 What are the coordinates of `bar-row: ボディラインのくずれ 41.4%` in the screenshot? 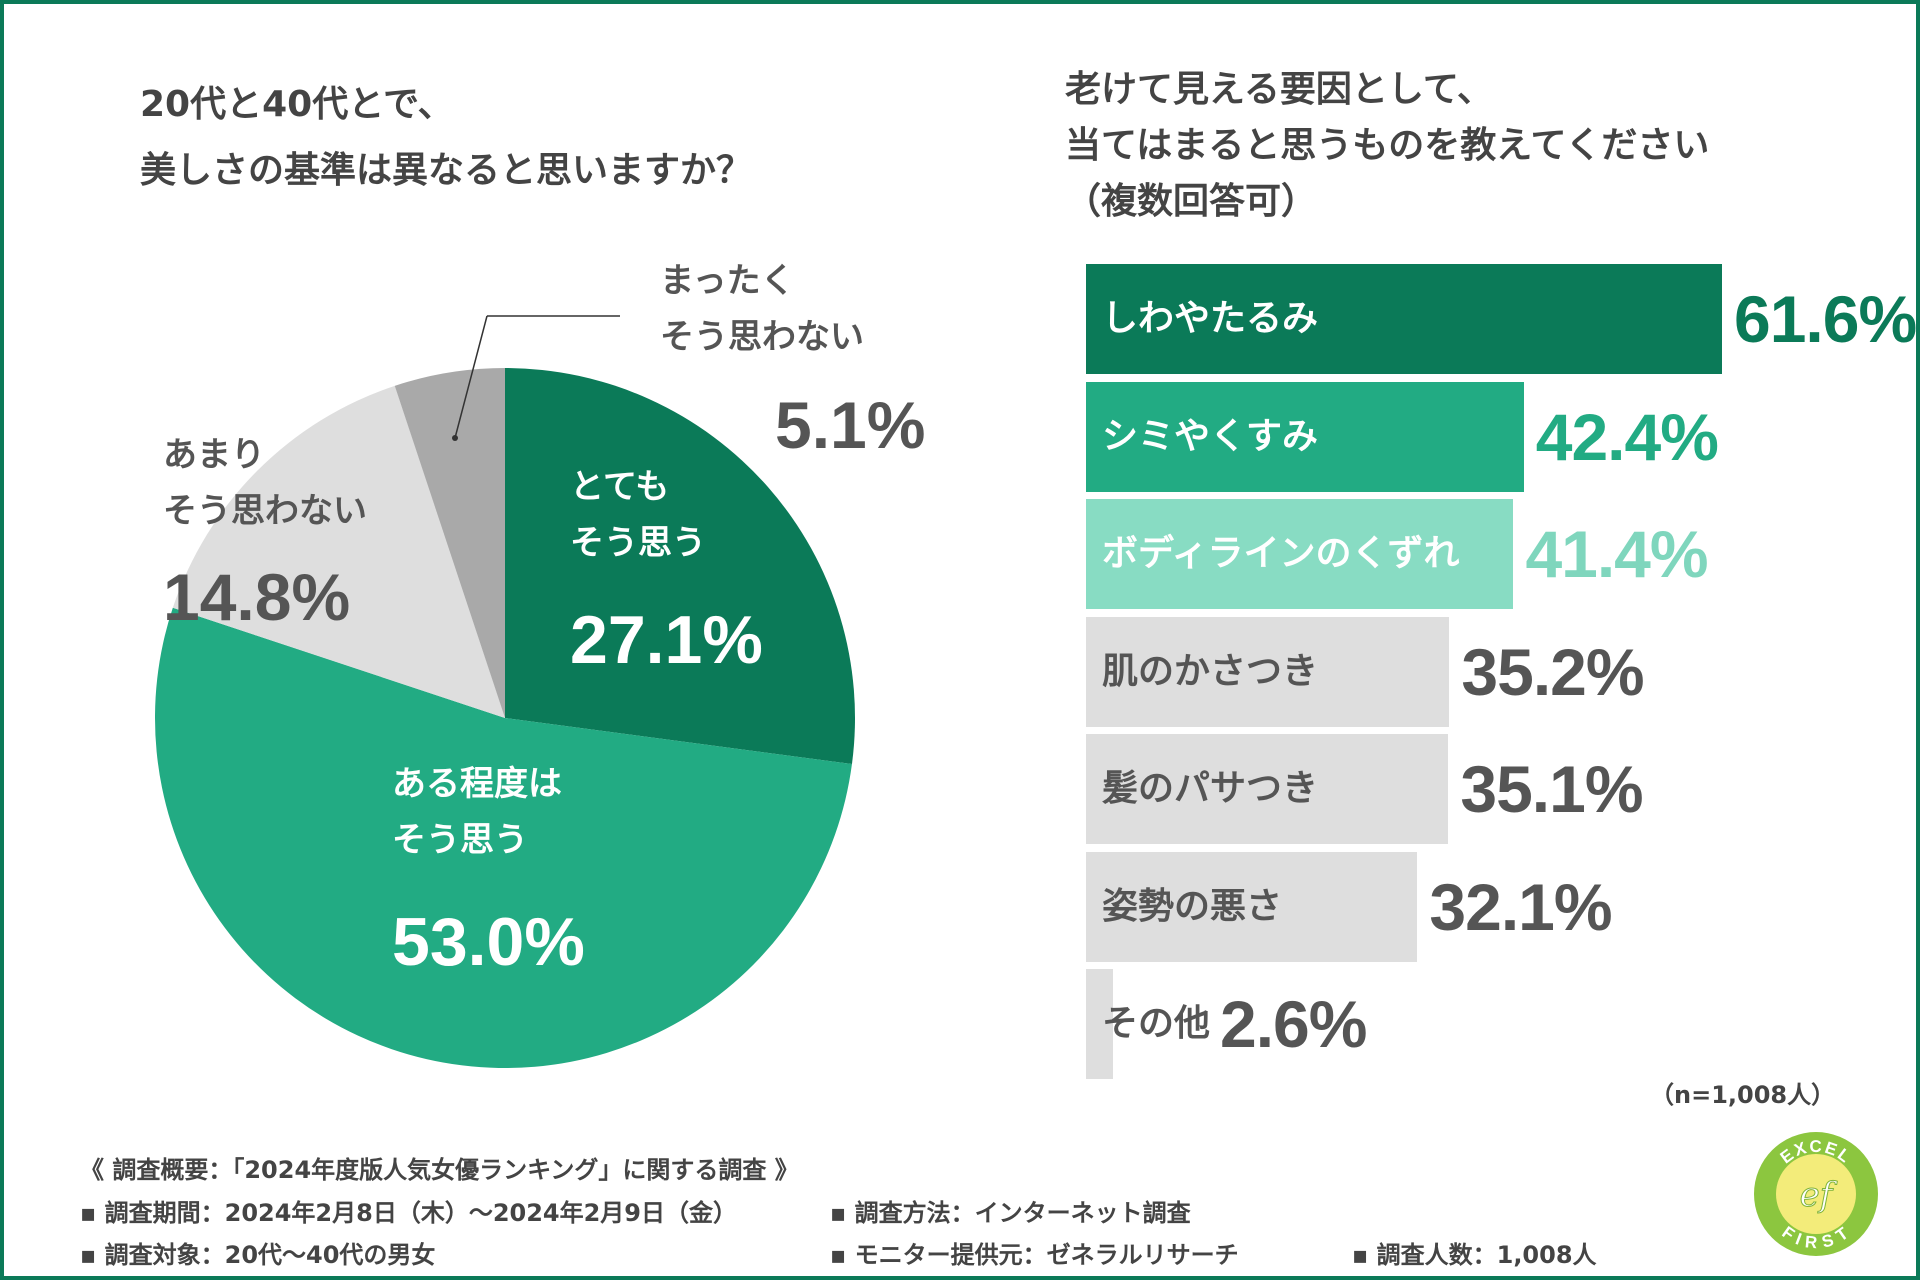 It's located at (1503, 554).